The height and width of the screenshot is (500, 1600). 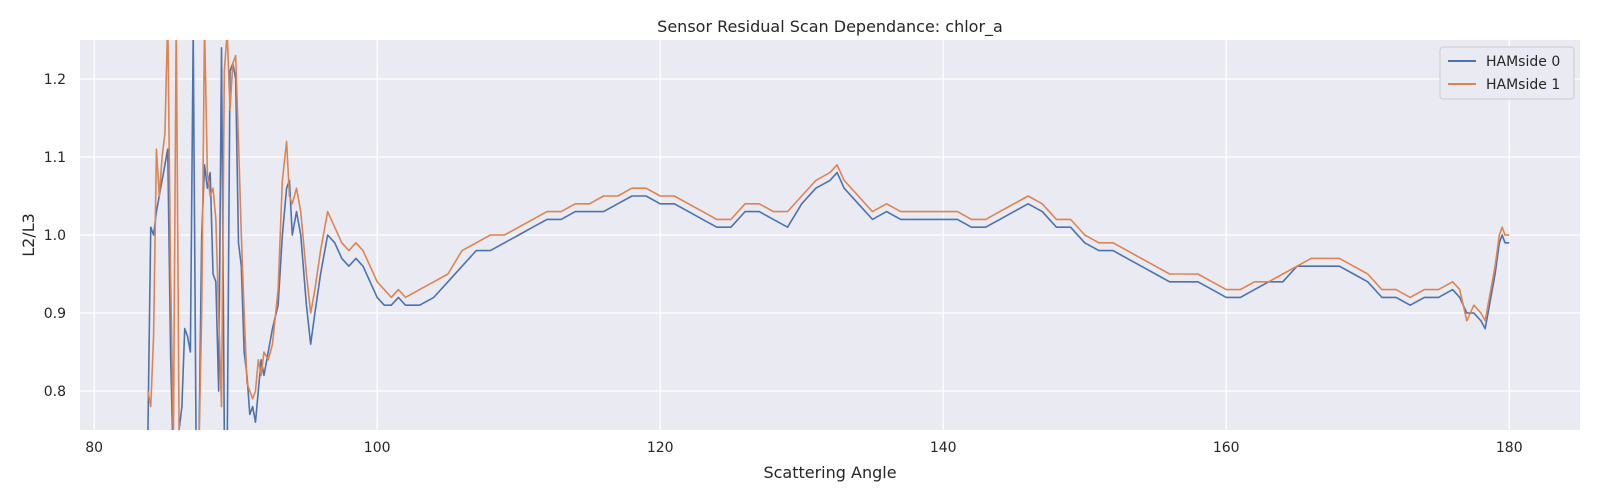 I want to click on x-tick-label: 120, so click(x=660, y=448).